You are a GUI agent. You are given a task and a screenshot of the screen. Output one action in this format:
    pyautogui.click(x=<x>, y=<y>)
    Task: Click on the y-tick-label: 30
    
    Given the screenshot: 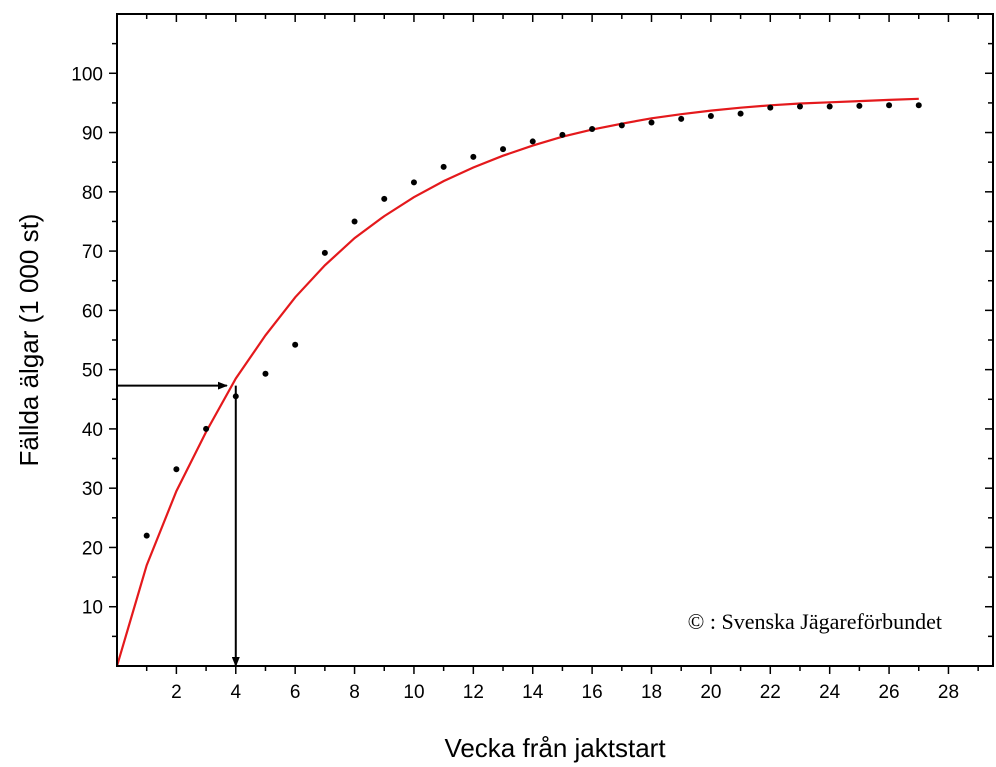 What is the action you would take?
    pyautogui.click(x=92, y=489)
    